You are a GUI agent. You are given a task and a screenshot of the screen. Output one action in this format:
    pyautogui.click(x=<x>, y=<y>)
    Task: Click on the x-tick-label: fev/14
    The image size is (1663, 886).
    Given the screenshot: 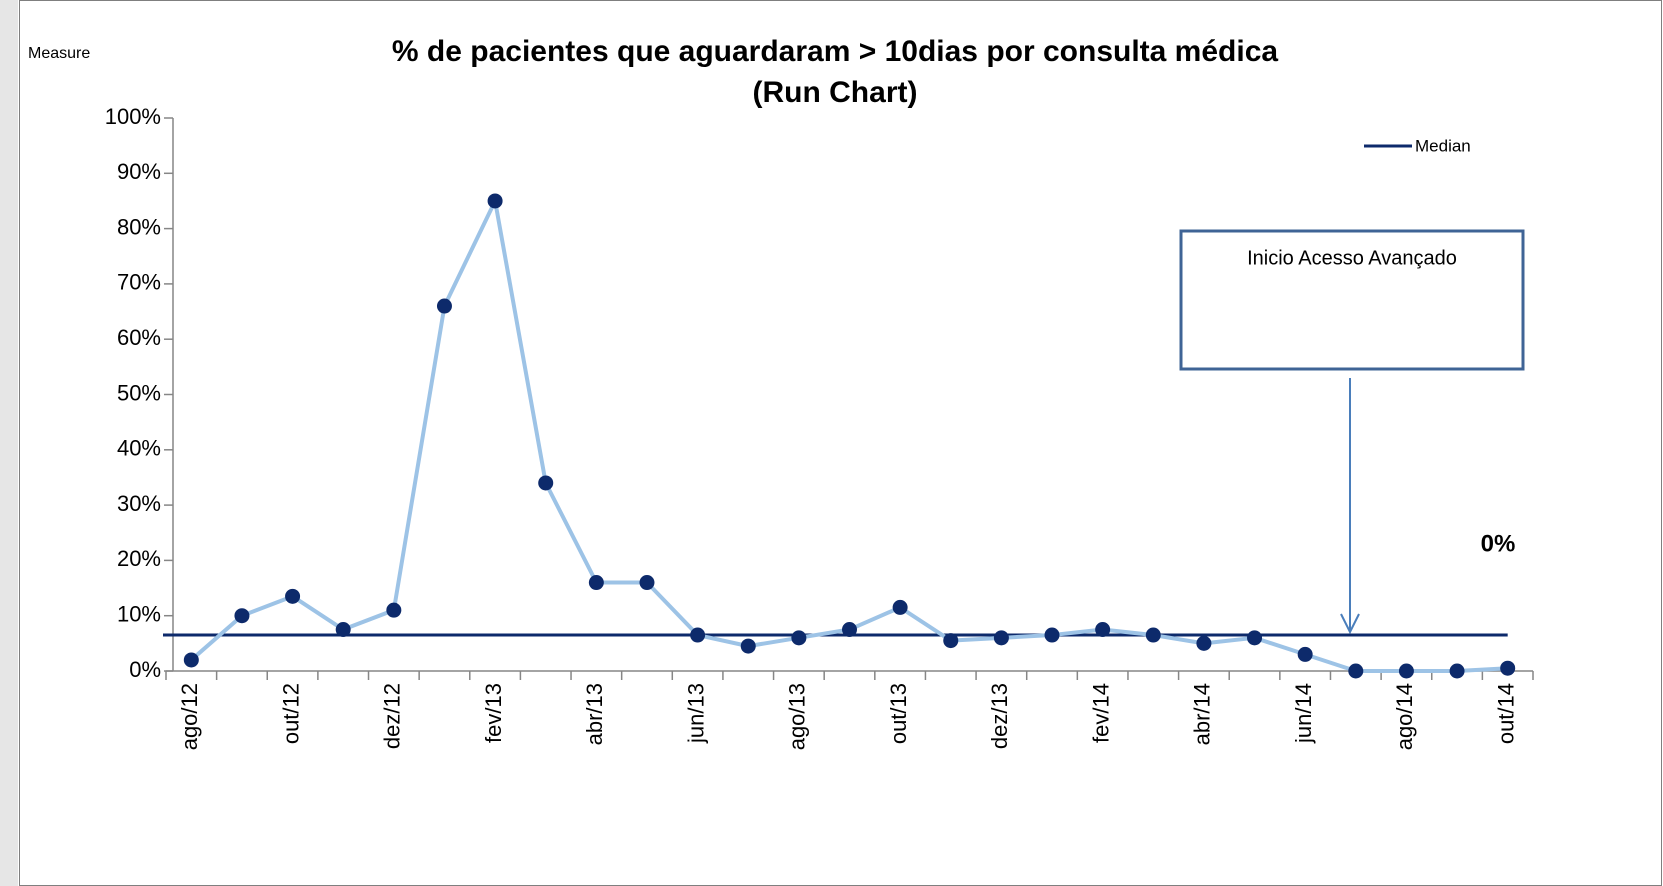 What is the action you would take?
    pyautogui.click(x=1100, y=713)
    